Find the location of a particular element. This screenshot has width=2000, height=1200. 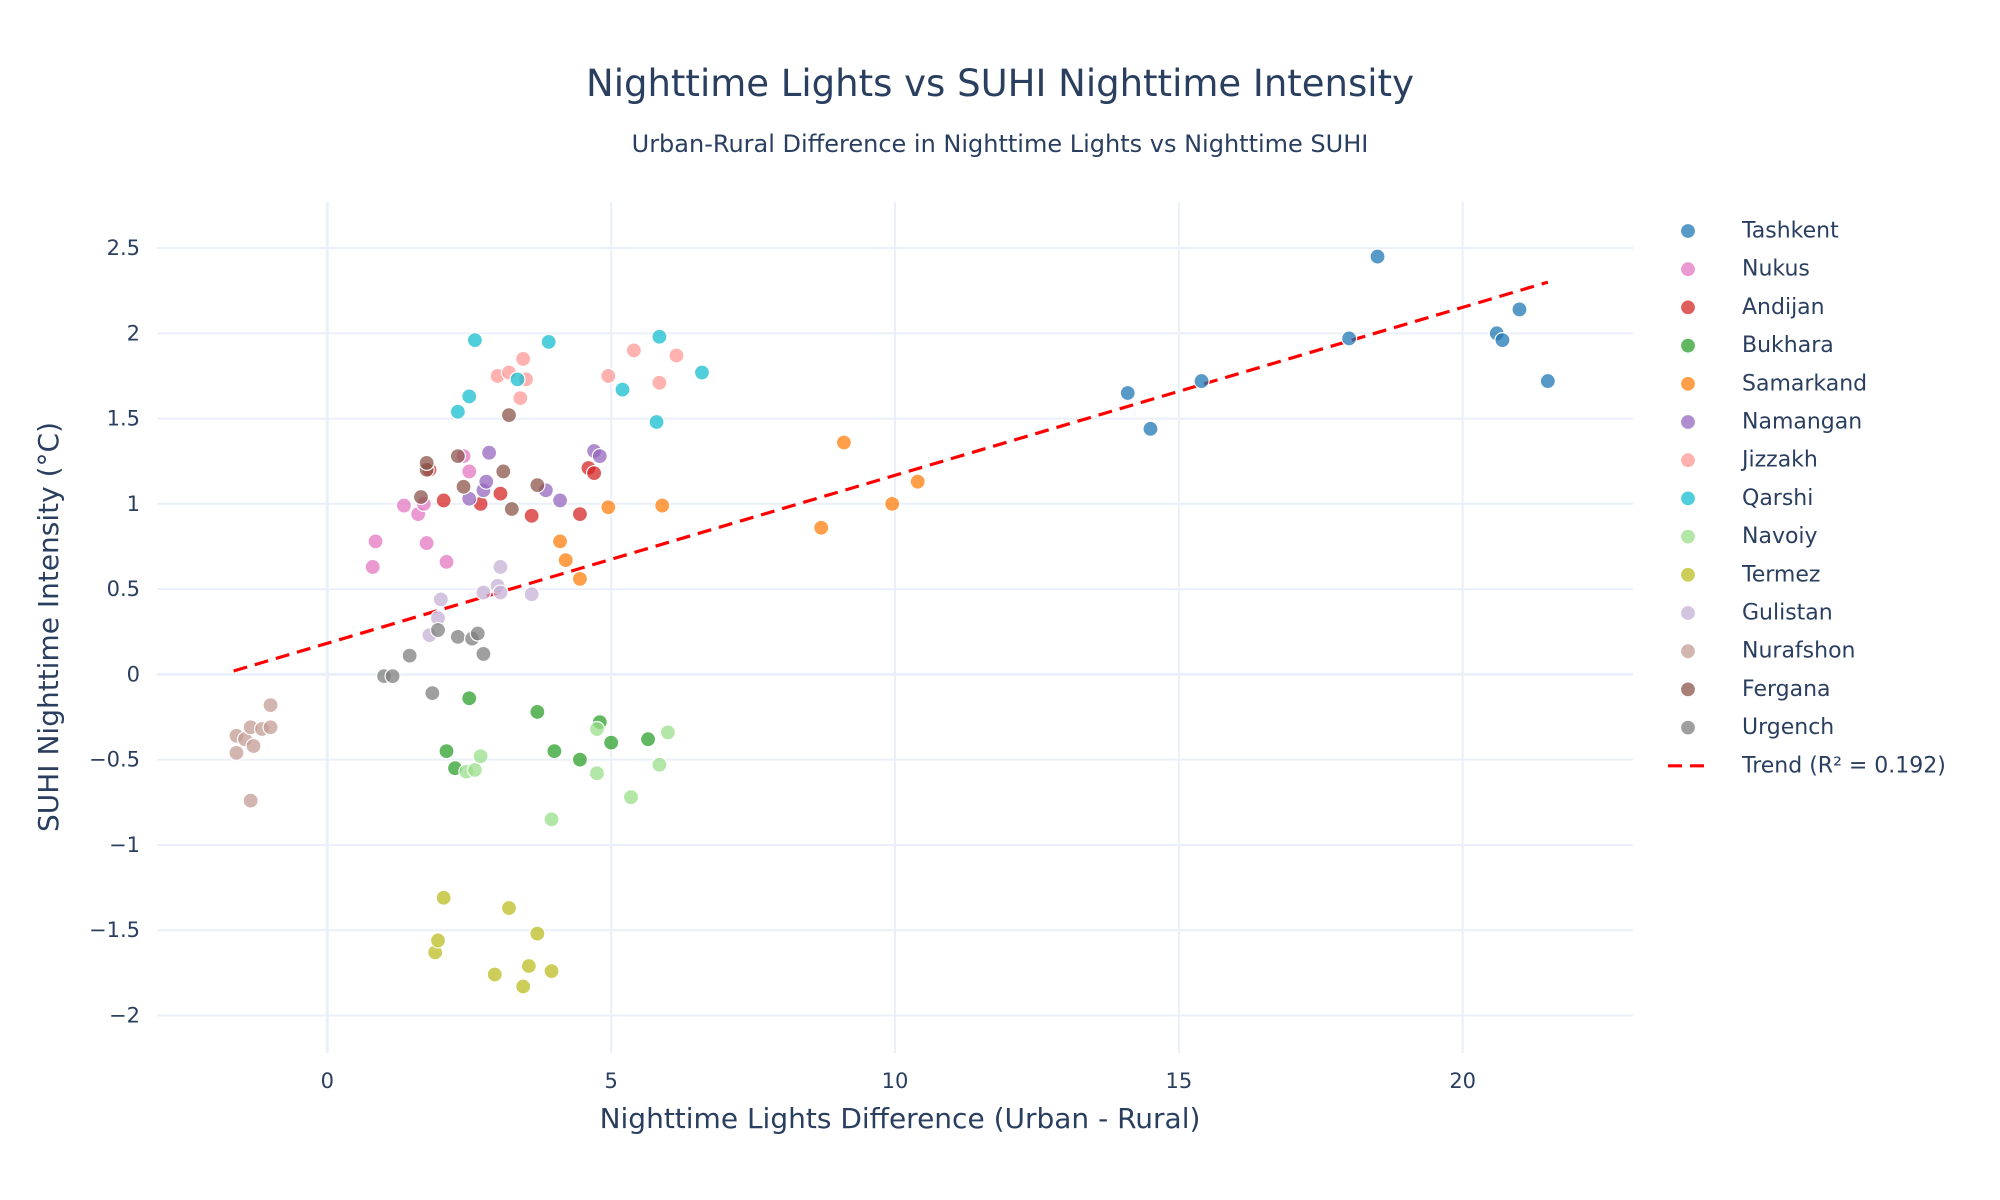

legend-item: Jizzakh is located at coordinates (1748, 460).